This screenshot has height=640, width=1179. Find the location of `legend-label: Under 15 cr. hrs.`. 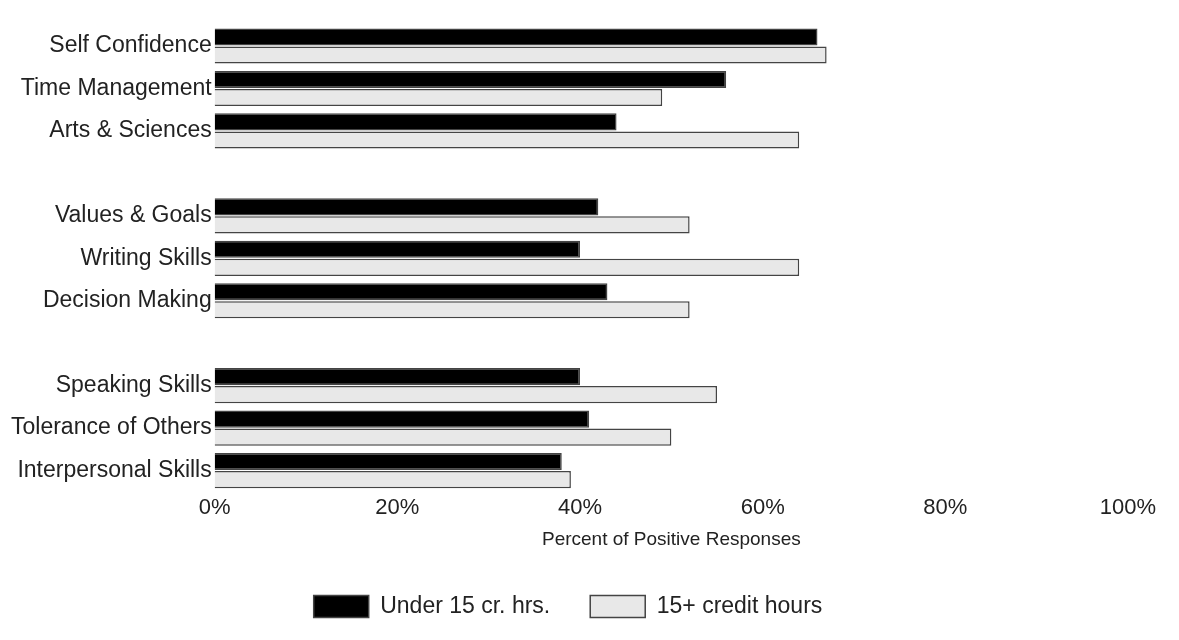

legend-label: Under 15 cr. hrs. is located at coordinates (465, 604).